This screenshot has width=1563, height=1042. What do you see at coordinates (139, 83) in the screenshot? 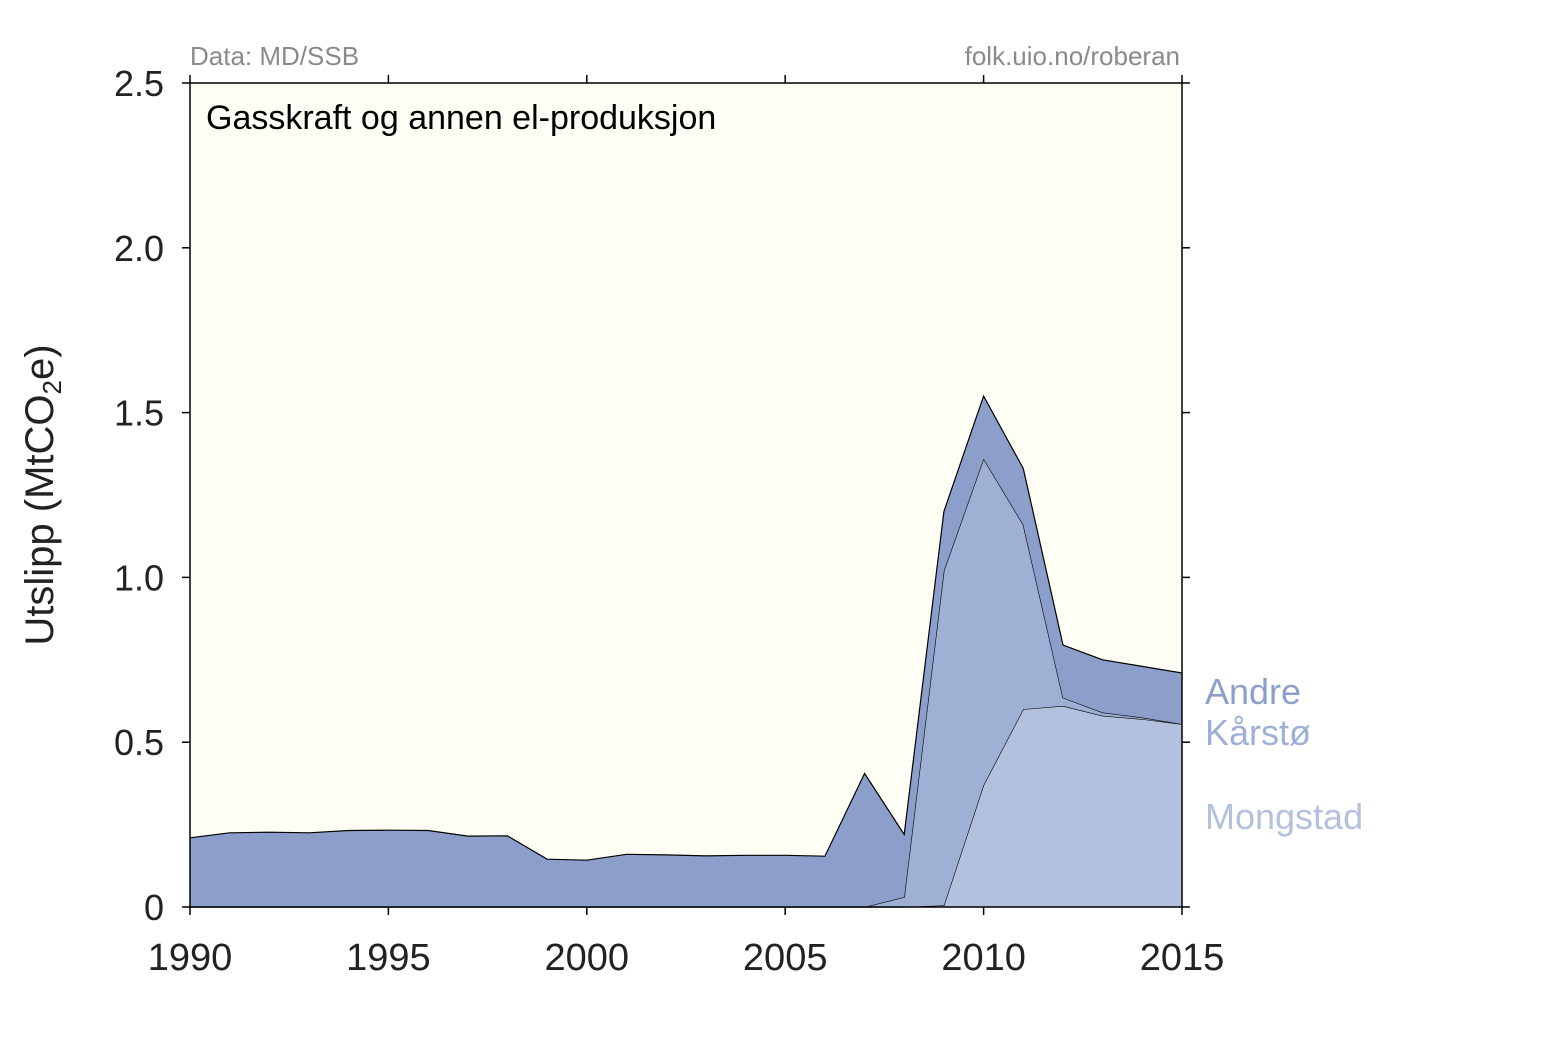
I see `y-tick-label: 2.5` at bounding box center [139, 83].